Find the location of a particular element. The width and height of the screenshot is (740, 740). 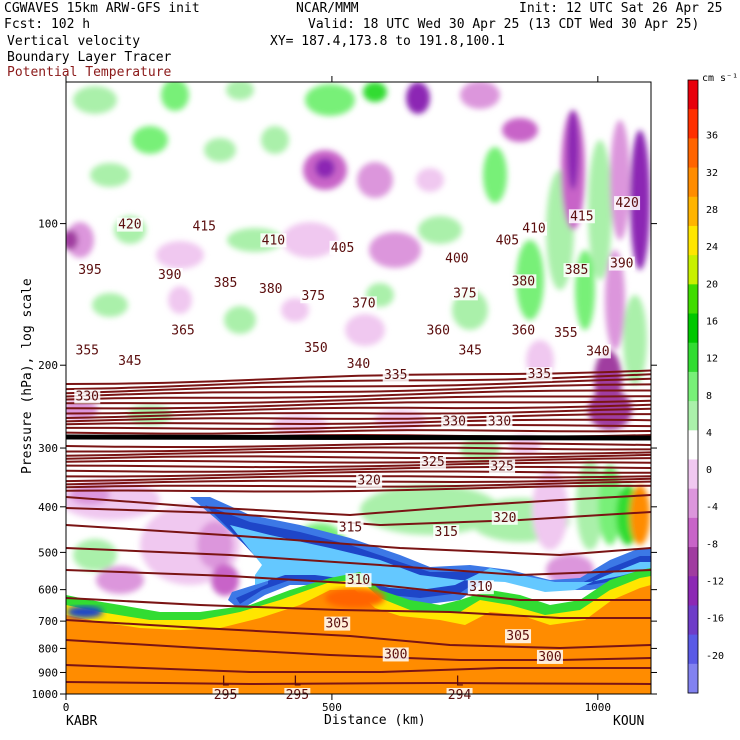

isentrope-label: 355 is located at coordinates (87, 350).